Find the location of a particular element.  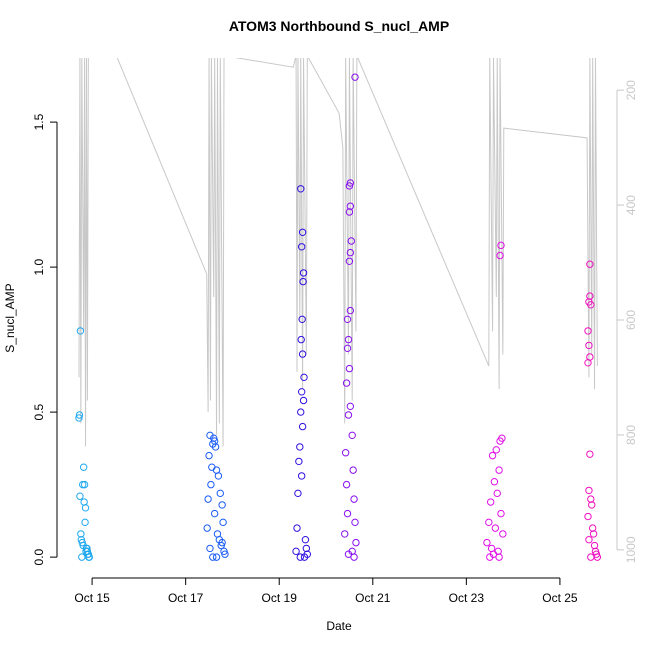

y-tick-label: 0.0 is located at coordinates (39, 556).